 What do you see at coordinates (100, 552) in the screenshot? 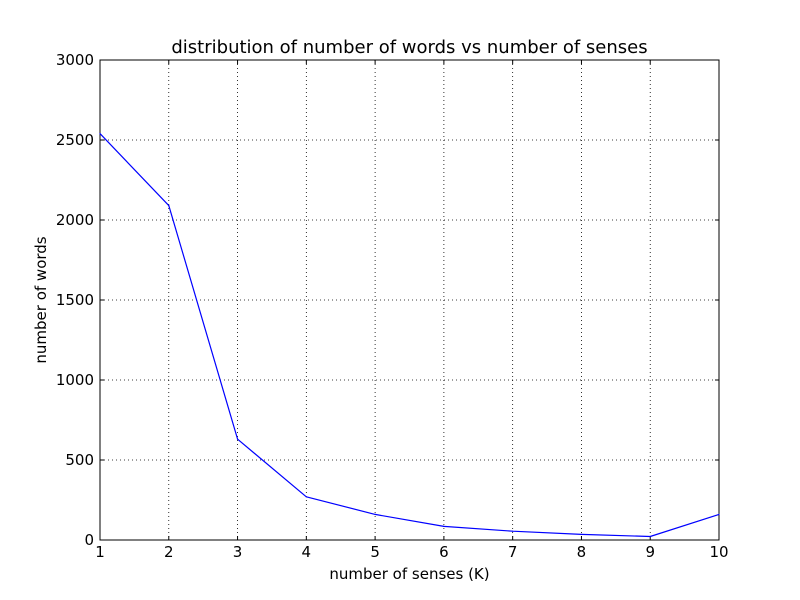
I see `x-tick-label: 1` at bounding box center [100, 552].